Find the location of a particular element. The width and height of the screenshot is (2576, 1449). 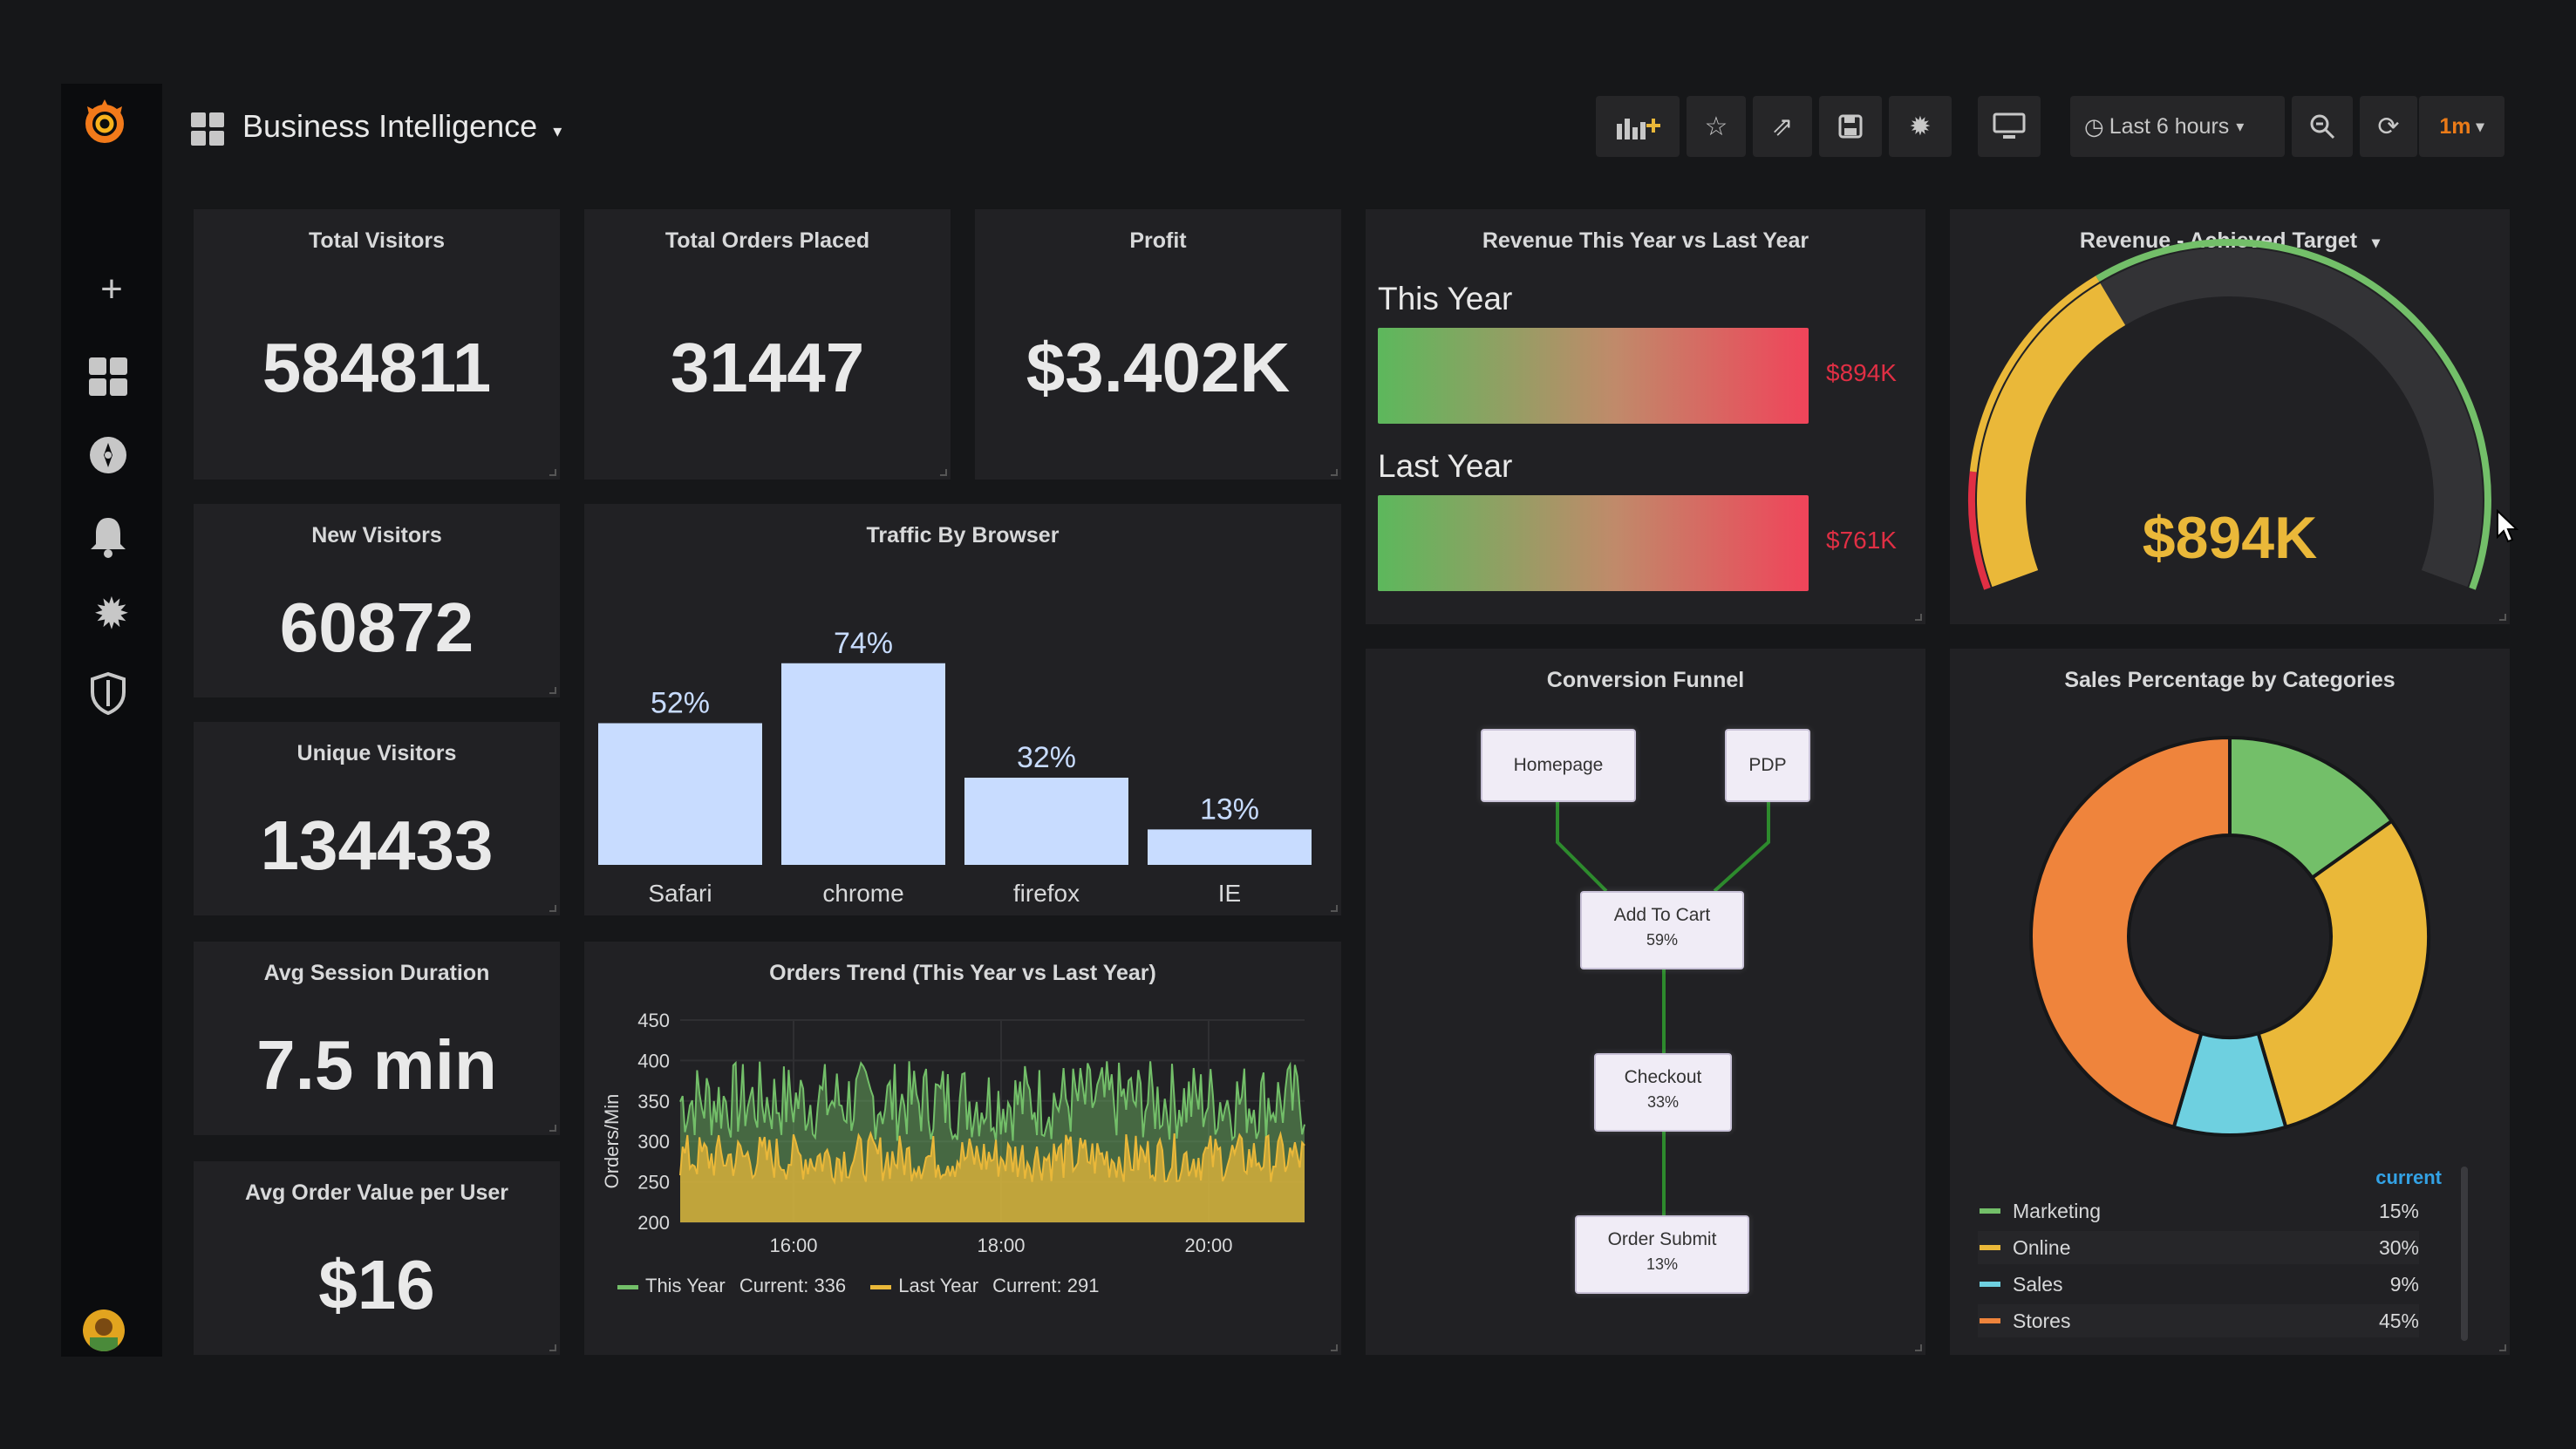

settings-button: ✹ is located at coordinates (1920, 126).